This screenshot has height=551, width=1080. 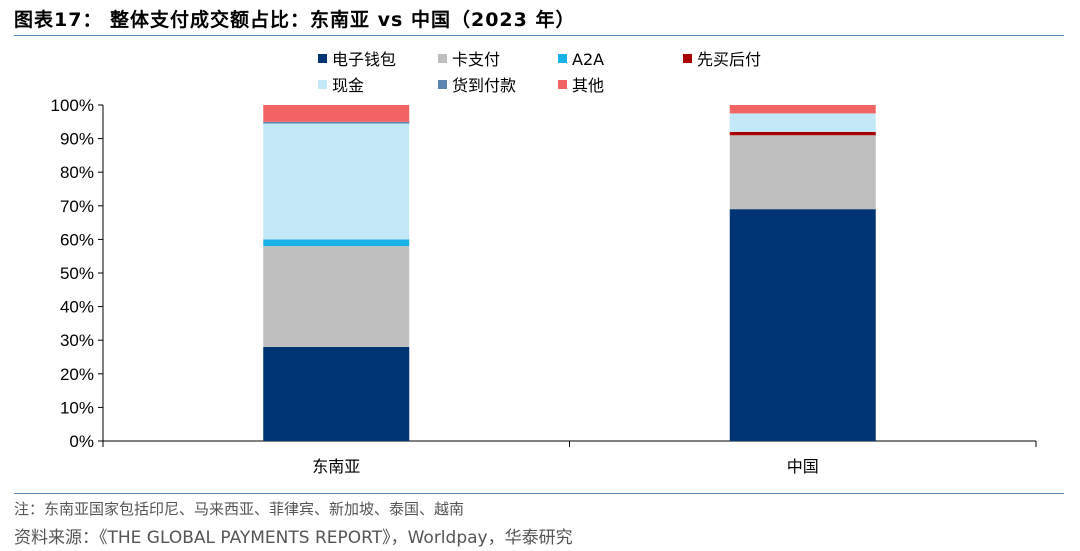 I want to click on y-tick-label: 100%, so click(x=72, y=105).